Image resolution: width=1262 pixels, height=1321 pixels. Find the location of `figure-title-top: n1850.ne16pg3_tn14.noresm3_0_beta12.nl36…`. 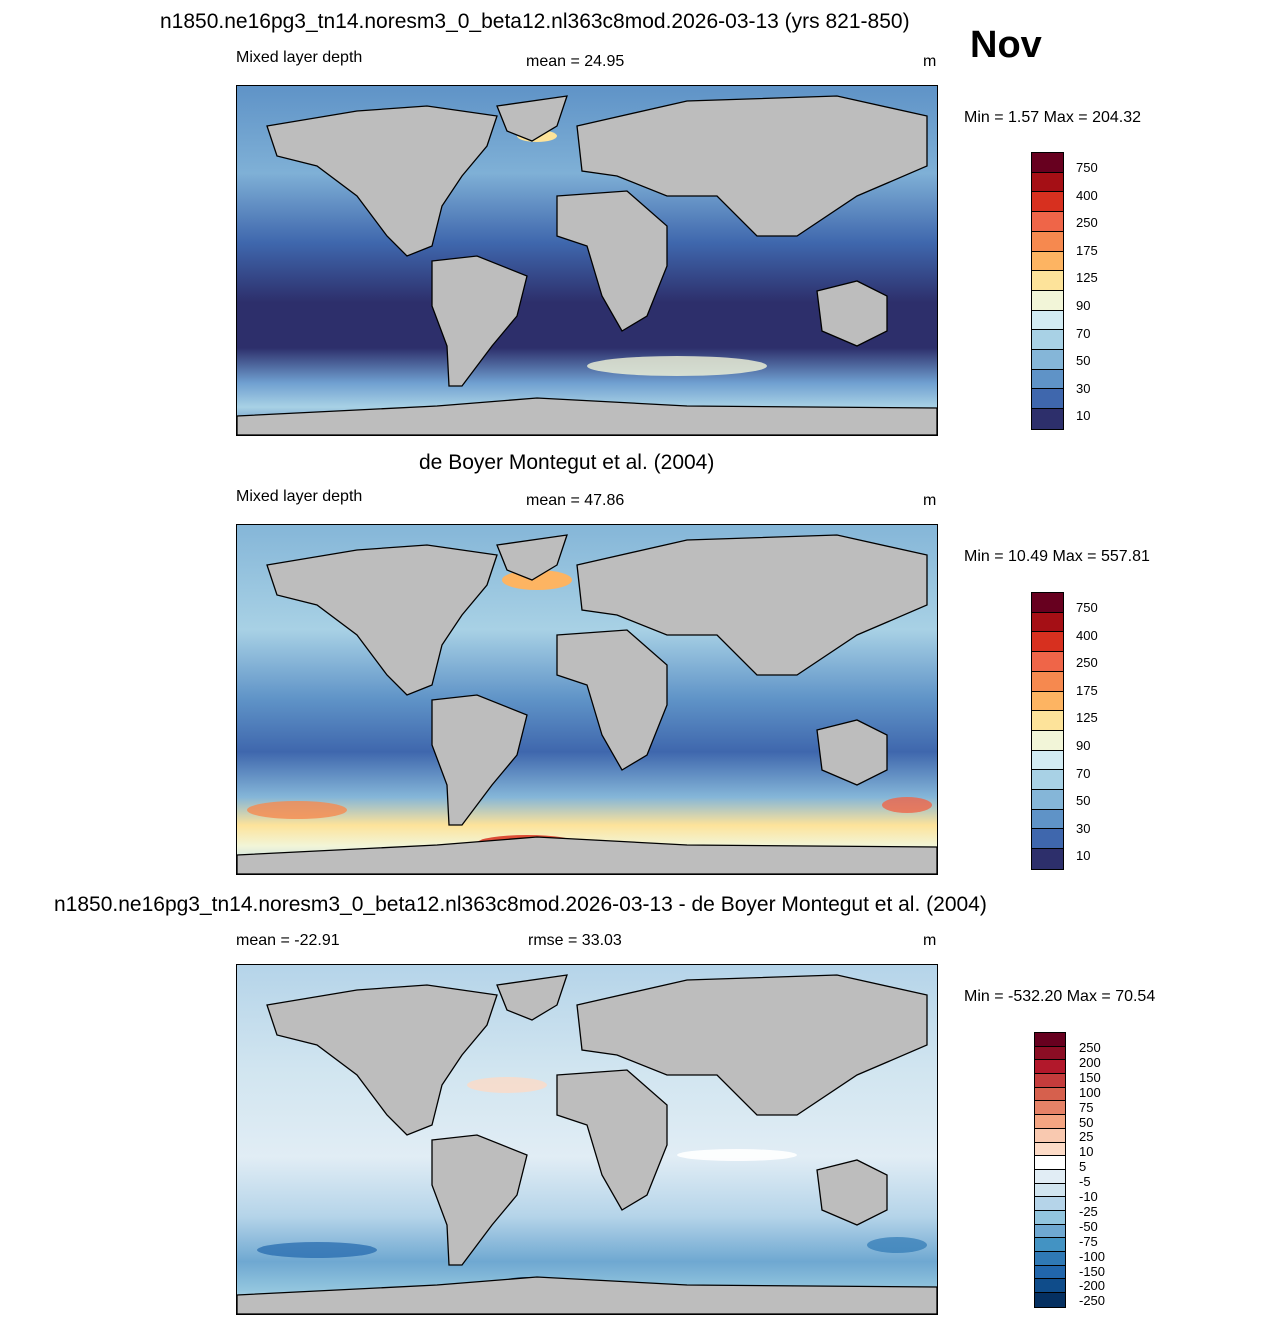

figure-title-top: n1850.ne16pg3_tn14.noresm3_0_beta12.nl36… is located at coordinates (535, 21).